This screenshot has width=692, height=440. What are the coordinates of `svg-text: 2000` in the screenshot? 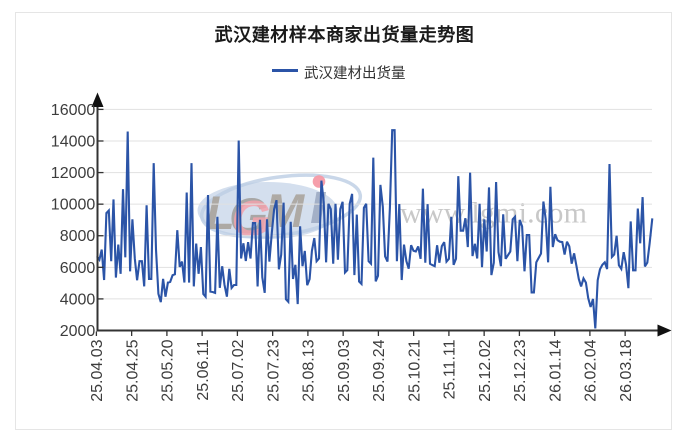 It's located at (78, 331).